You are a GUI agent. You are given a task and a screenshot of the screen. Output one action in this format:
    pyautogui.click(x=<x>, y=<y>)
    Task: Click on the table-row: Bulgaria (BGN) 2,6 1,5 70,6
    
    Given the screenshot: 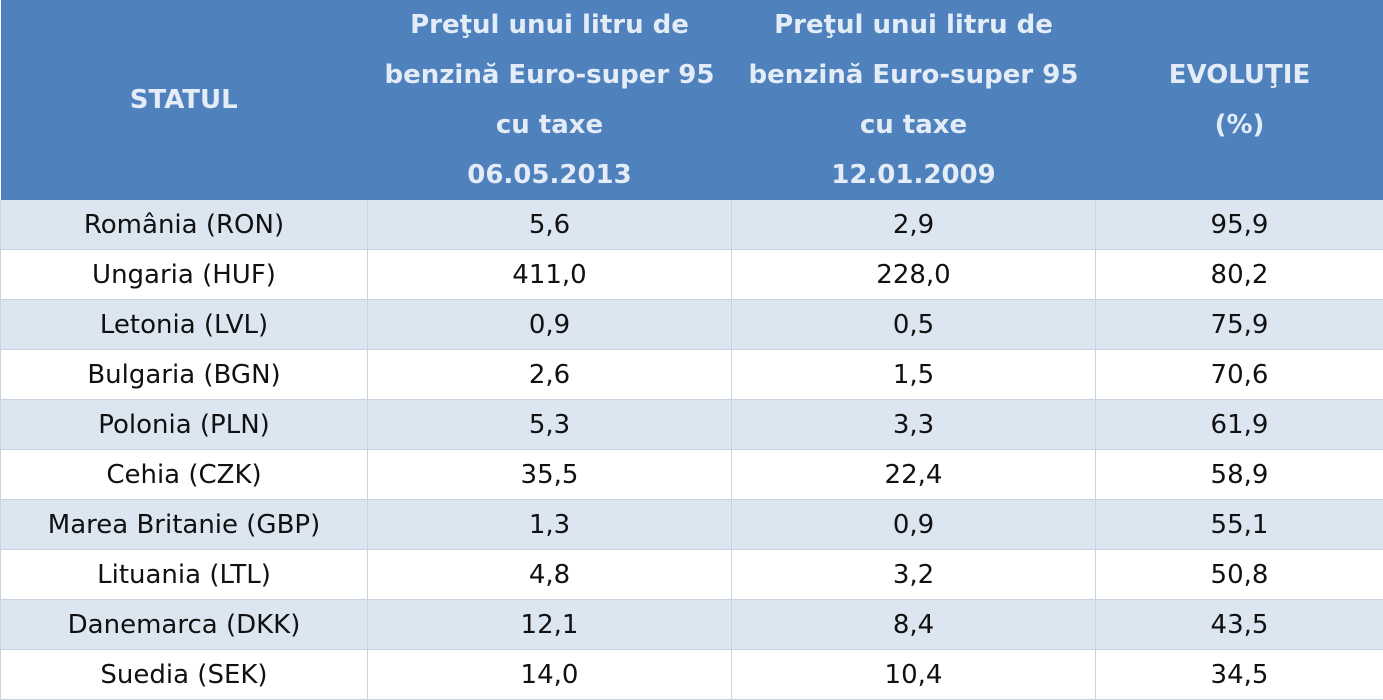 What is the action you would take?
    pyautogui.click(x=691, y=374)
    